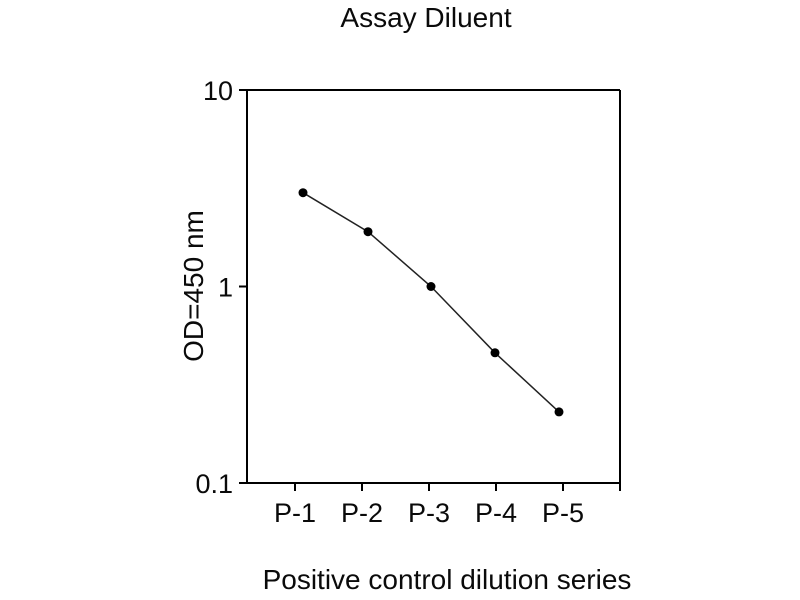 This screenshot has height=600, width=800. Describe the element at coordinates (362, 513) in the screenshot. I see `x-tick-label: P-2` at that location.